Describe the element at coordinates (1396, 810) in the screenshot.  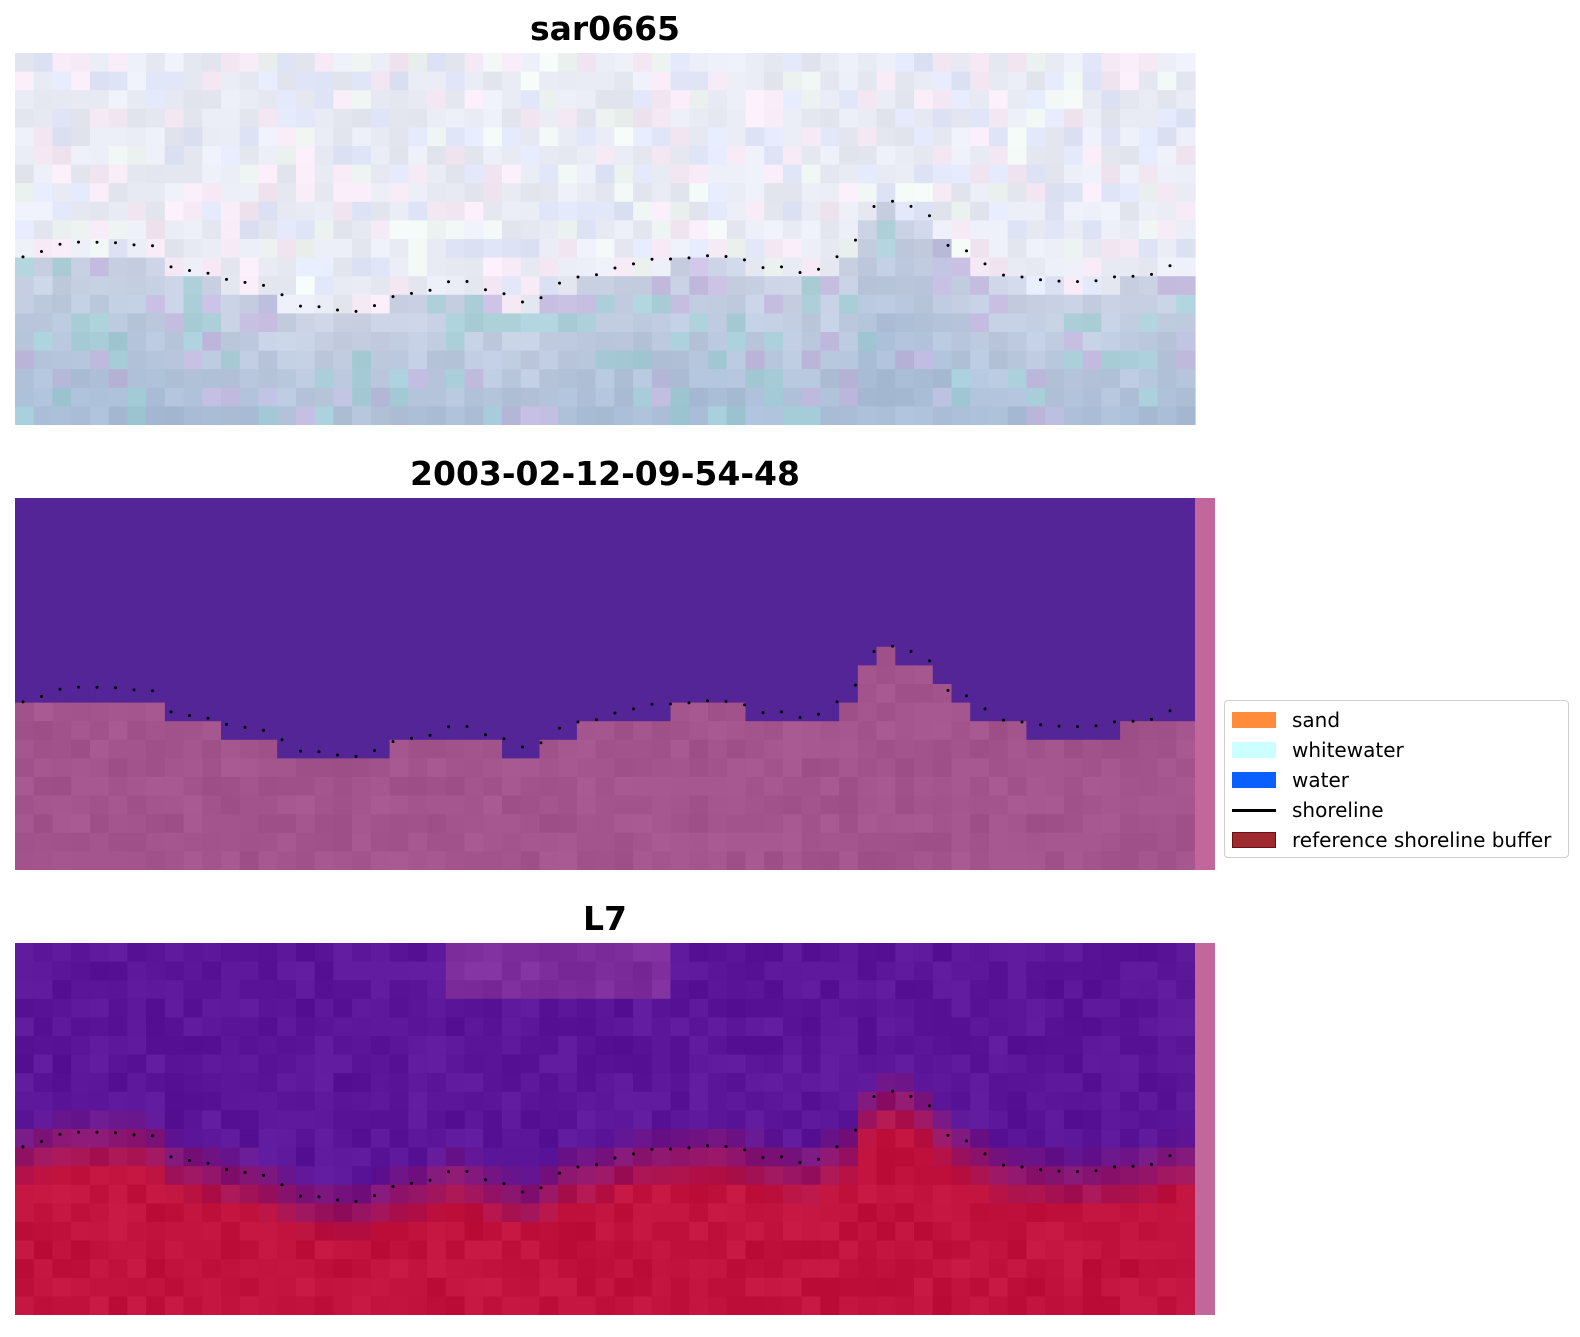
I see `legend-item-shoreline: shoreline` at that location.